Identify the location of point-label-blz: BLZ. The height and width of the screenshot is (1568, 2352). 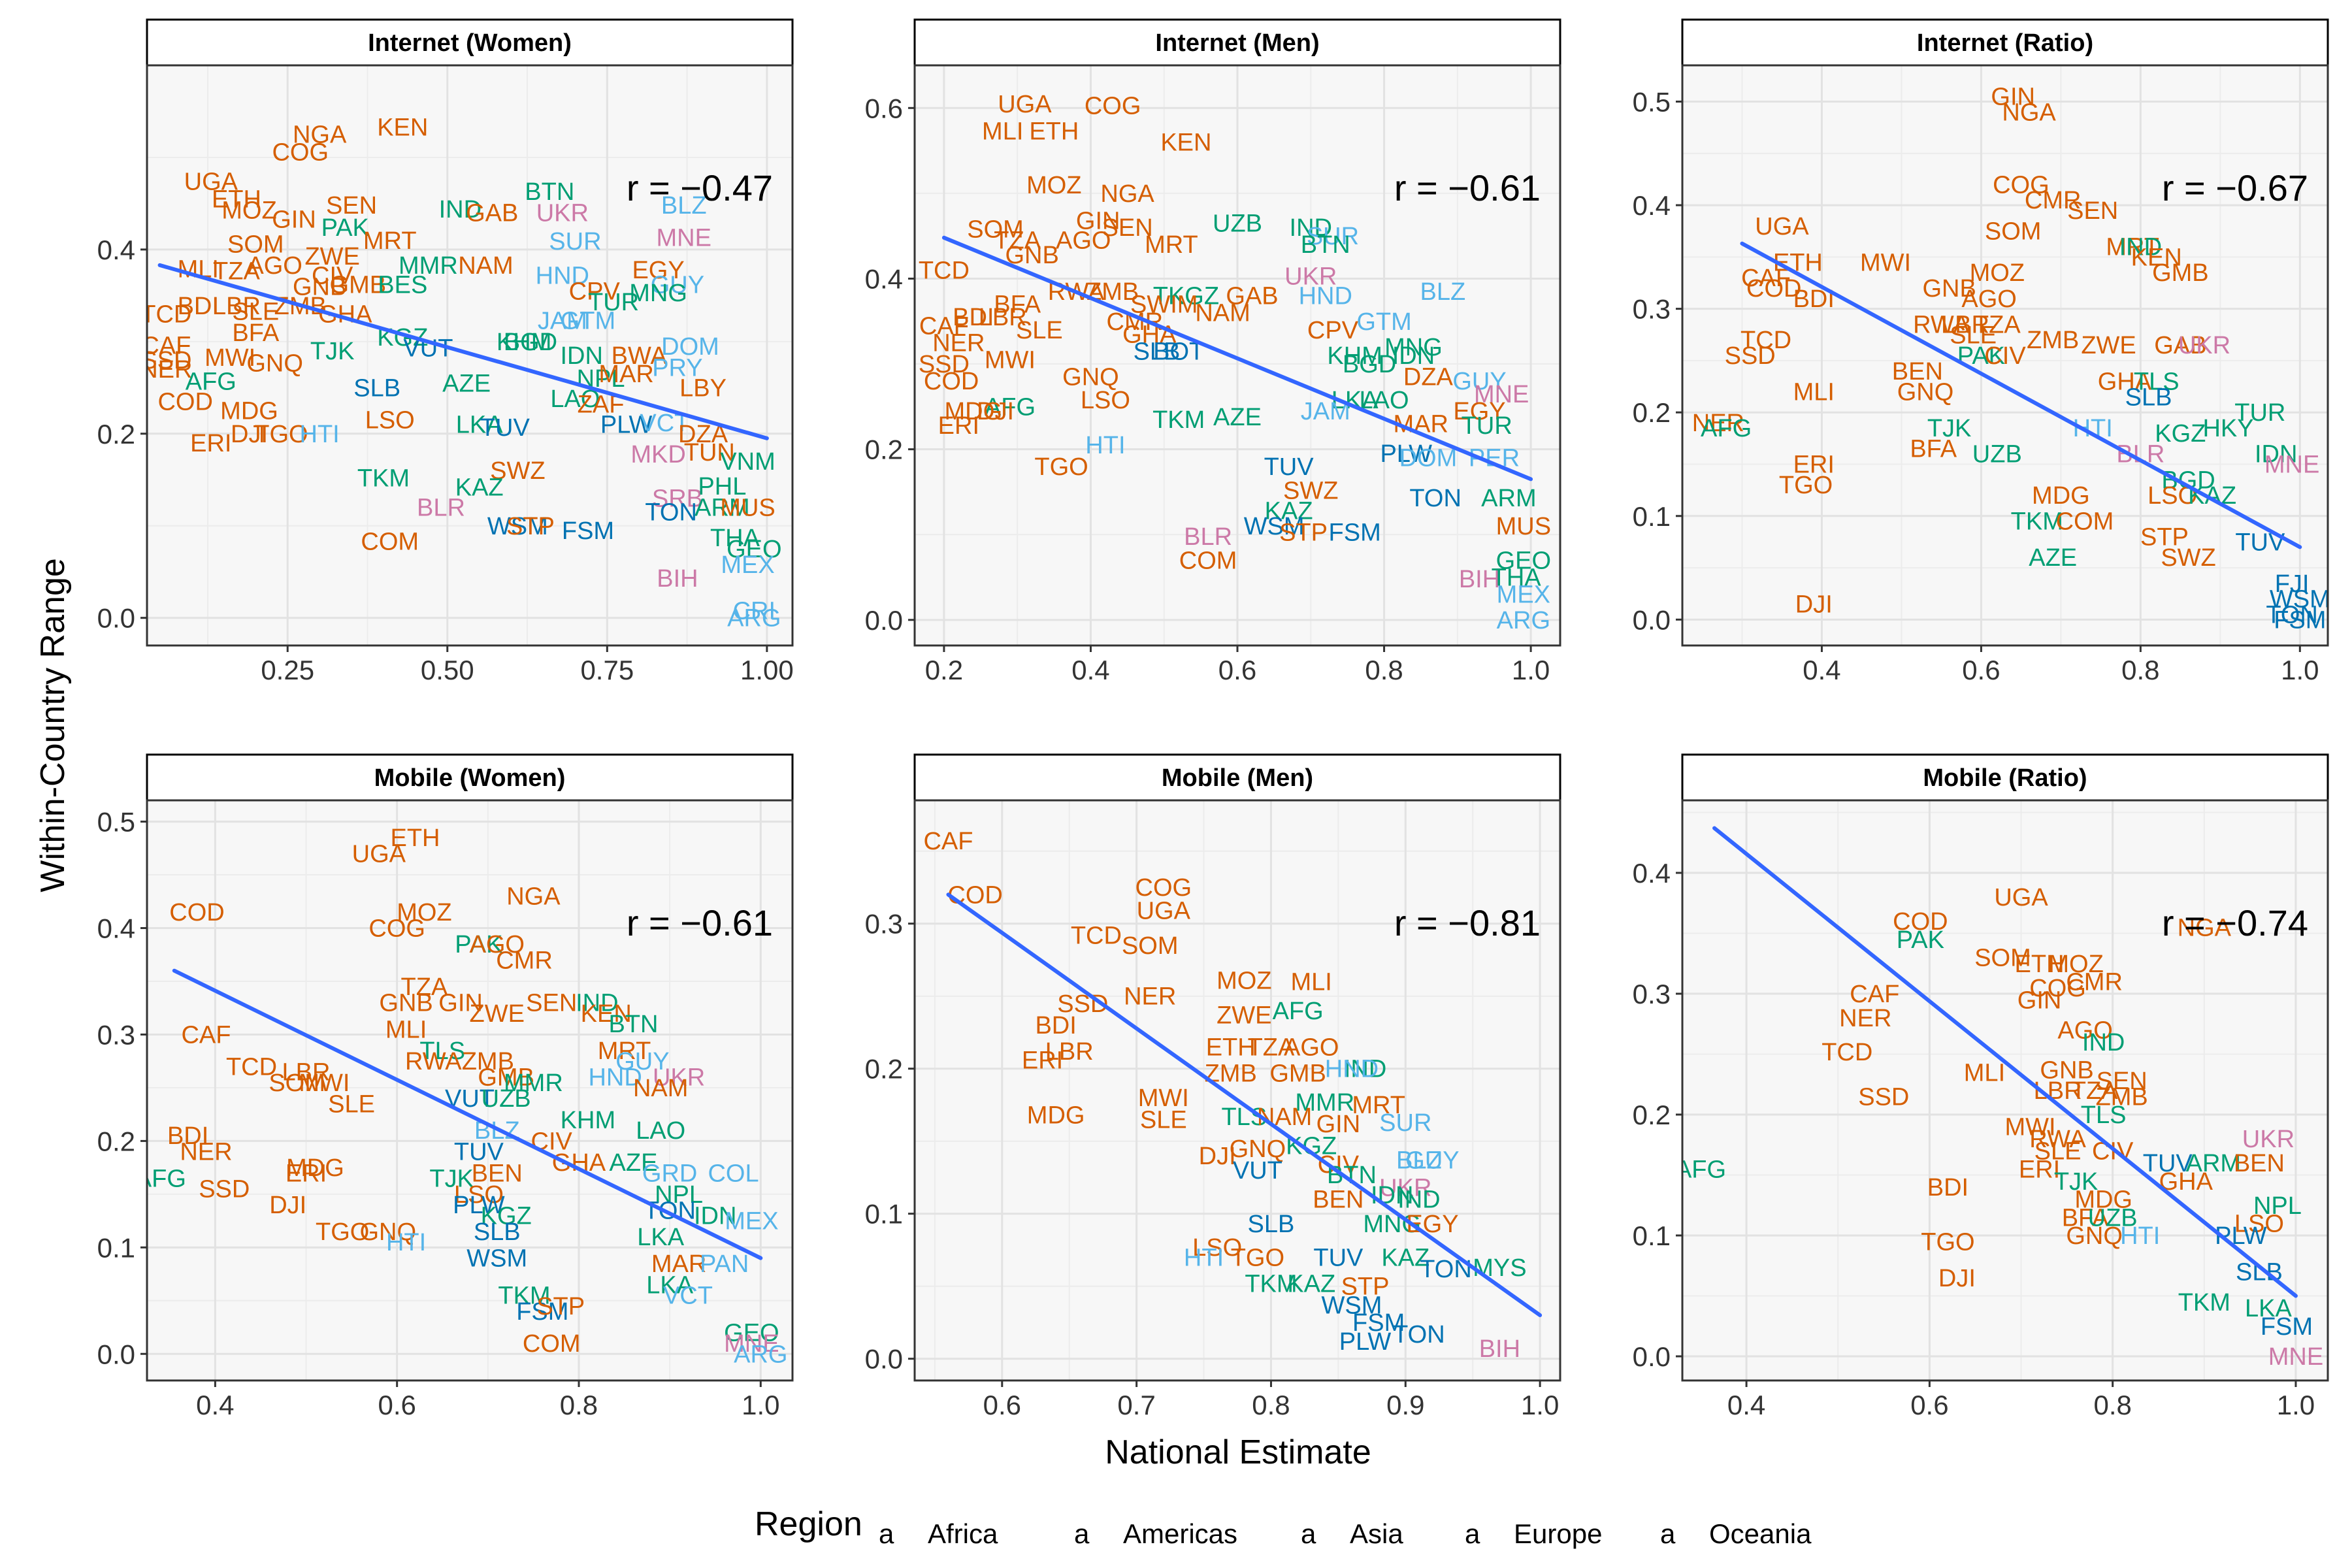
(1443, 292).